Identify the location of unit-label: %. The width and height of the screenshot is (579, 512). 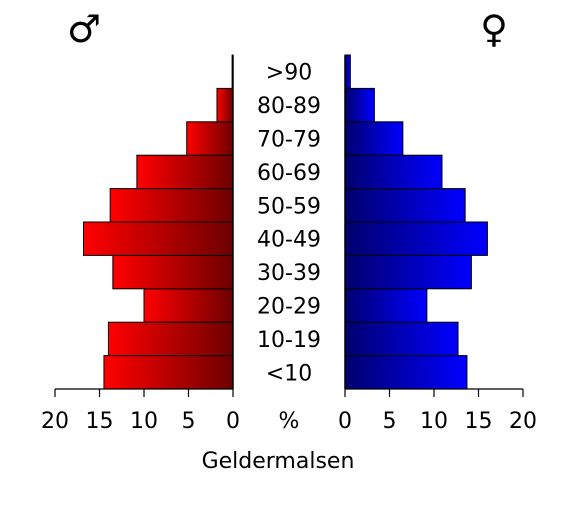
(289, 421).